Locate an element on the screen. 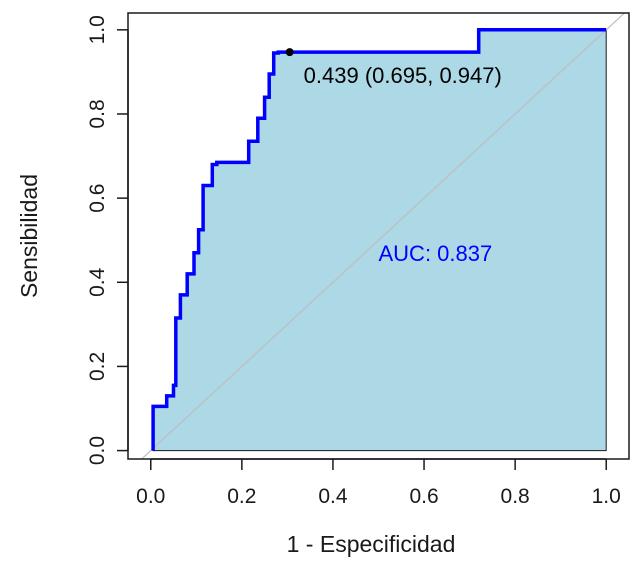 This screenshot has height=567, width=633. y-tick-label: 0.4 is located at coordinates (97, 282).